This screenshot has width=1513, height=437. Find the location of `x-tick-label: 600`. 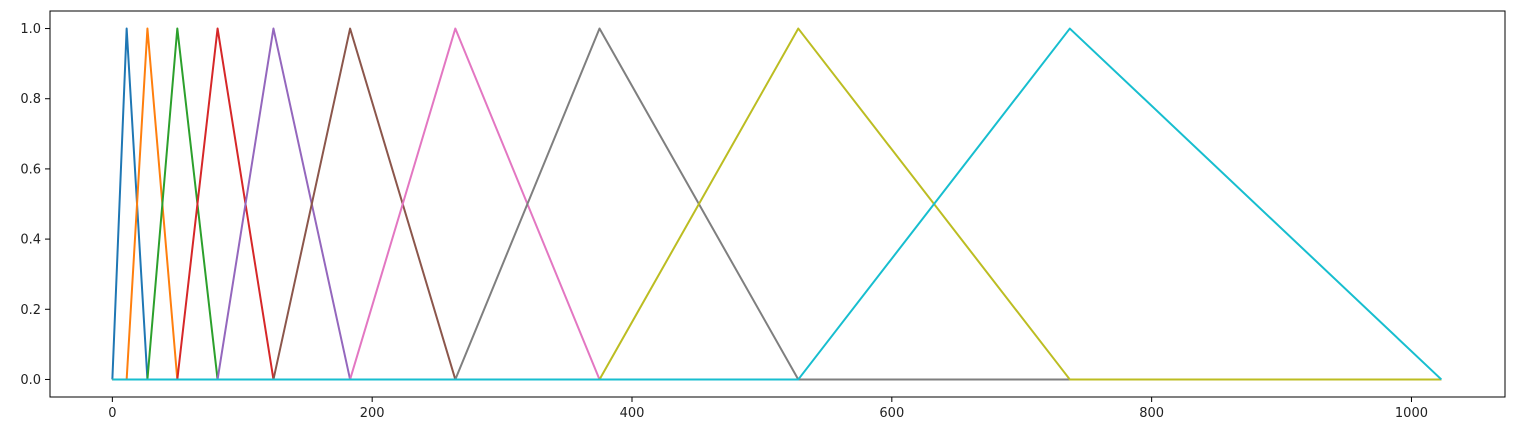

x-tick-label: 600 is located at coordinates (891, 413).